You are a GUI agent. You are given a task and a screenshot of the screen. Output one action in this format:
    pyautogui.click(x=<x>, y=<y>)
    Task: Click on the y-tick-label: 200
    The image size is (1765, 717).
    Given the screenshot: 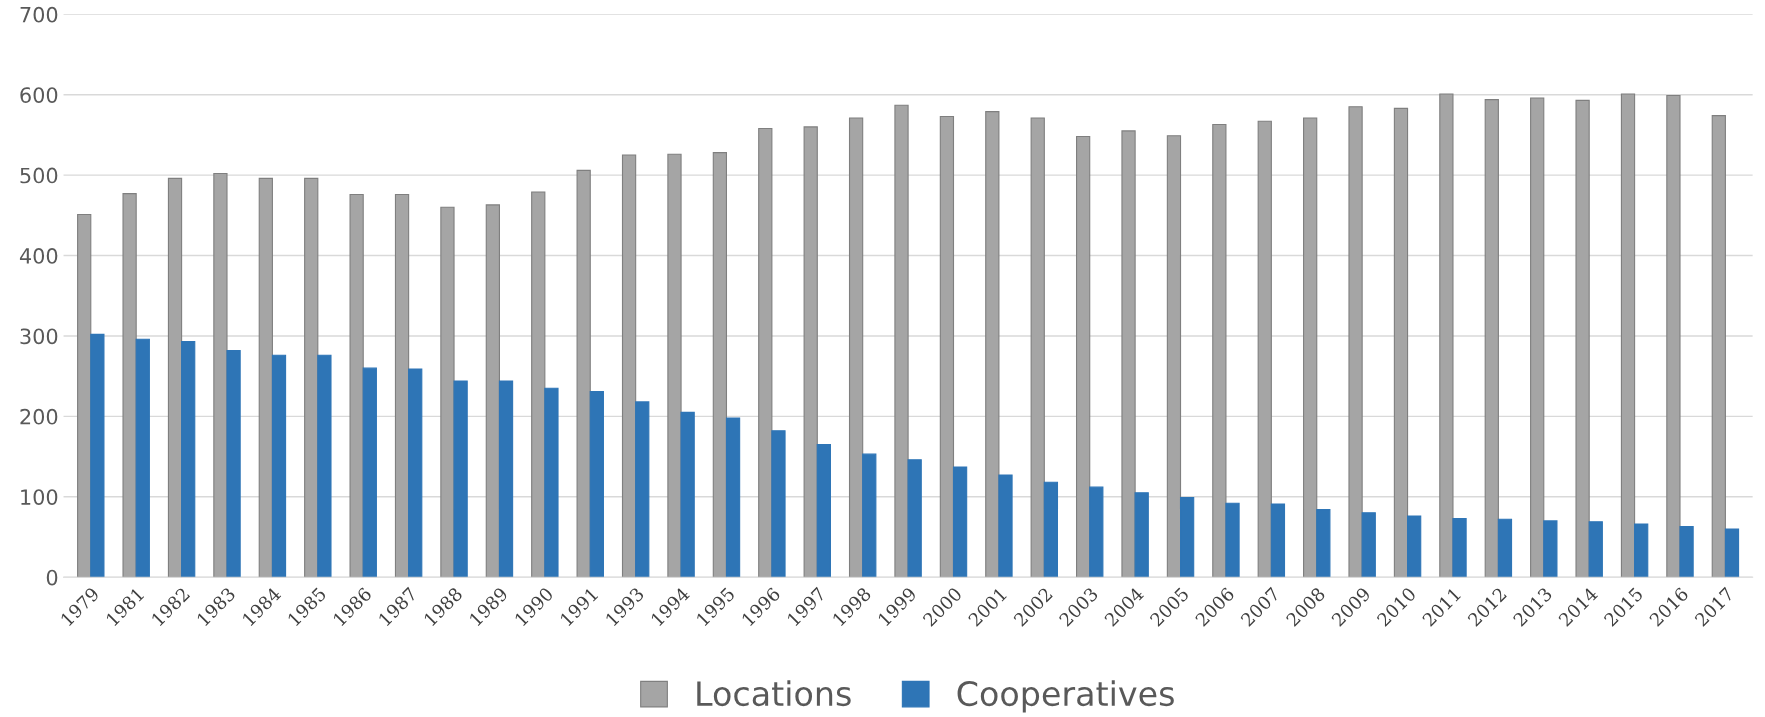 What is the action you would take?
    pyautogui.click(x=39, y=416)
    